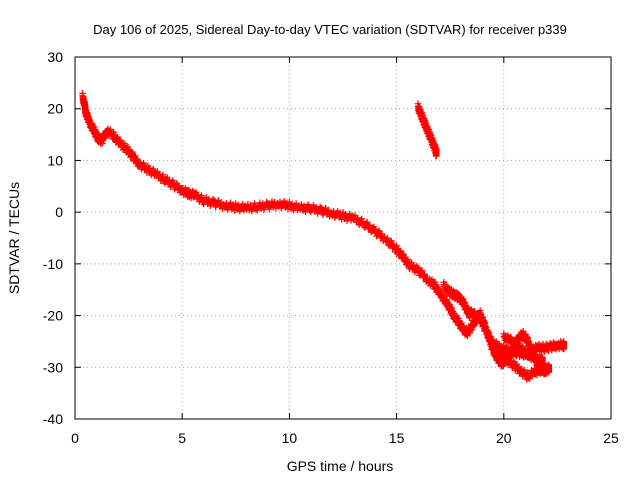  What do you see at coordinates (290, 438) in the screenshot?
I see `x-tick-label: 10` at bounding box center [290, 438].